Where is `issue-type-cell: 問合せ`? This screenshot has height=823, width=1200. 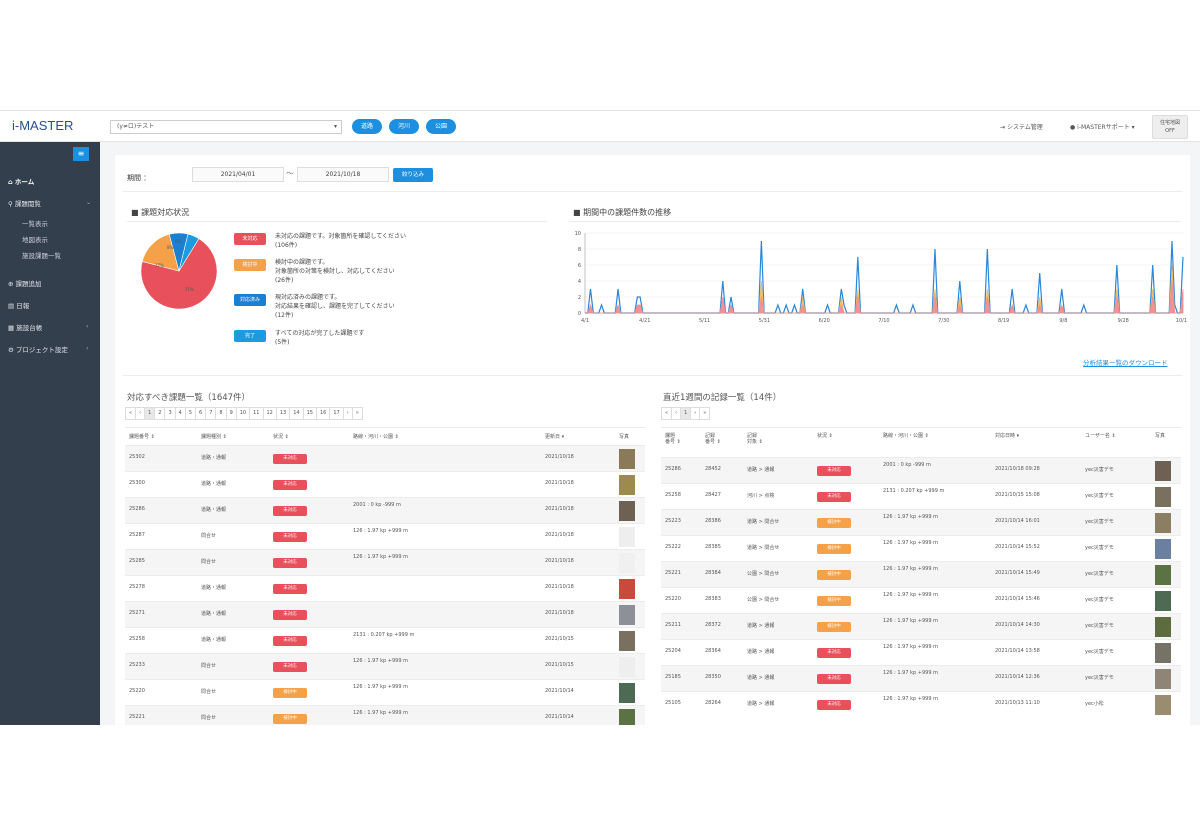 issue-type-cell: 問合せ is located at coordinates (209, 562).